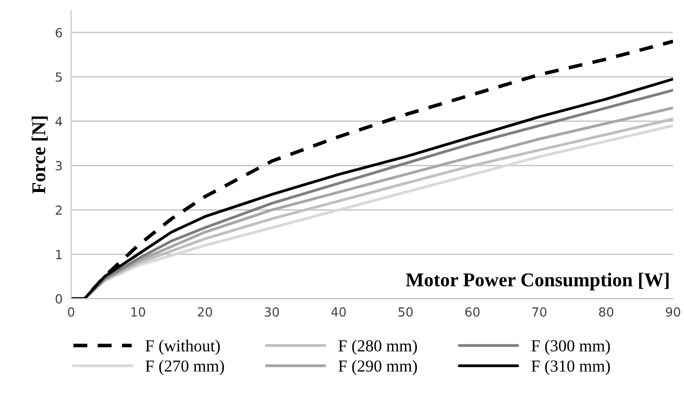 The width and height of the screenshot is (684, 412). Describe the element at coordinates (138, 312) in the screenshot. I see `x-tick-label: 10` at that location.